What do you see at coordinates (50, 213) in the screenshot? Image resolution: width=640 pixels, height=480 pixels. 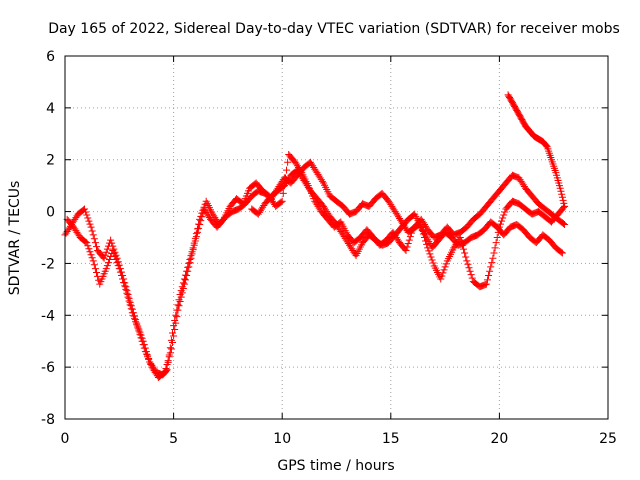 I see `y-tick-label: 0` at bounding box center [50, 213].